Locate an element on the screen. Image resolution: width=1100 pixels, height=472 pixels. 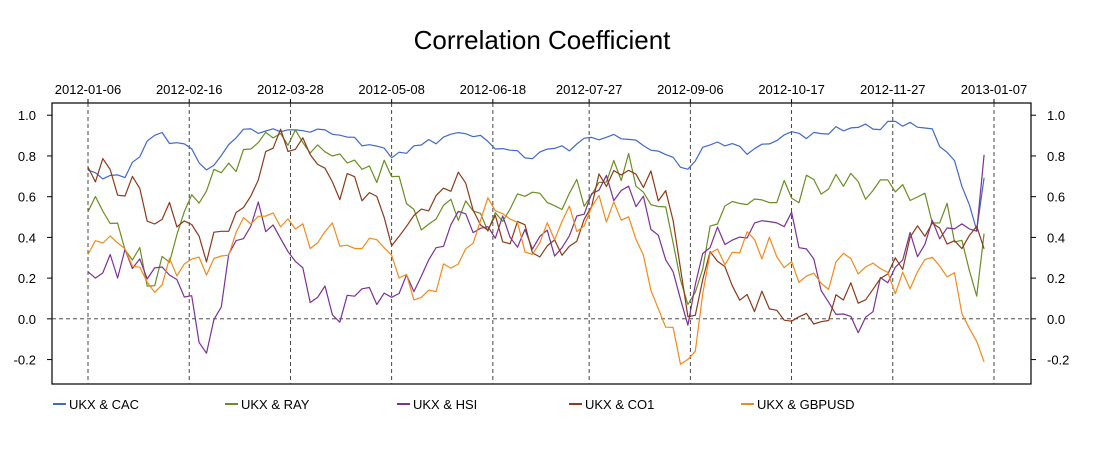
legend-label: UKX & HSI is located at coordinates (445, 404).